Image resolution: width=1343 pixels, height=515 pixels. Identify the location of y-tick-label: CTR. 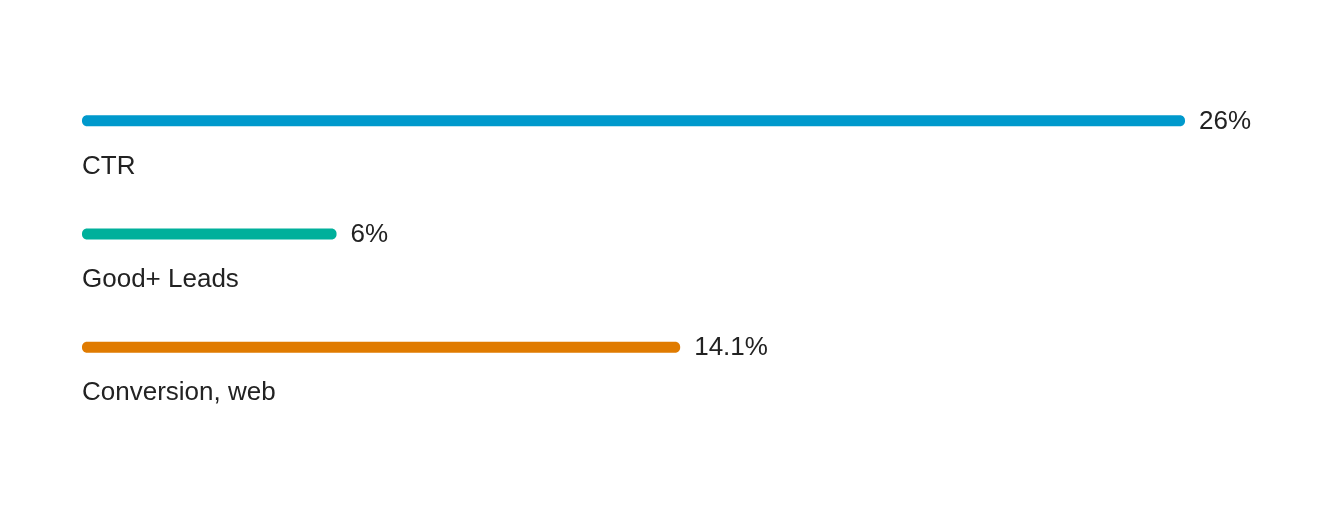
(109, 164).